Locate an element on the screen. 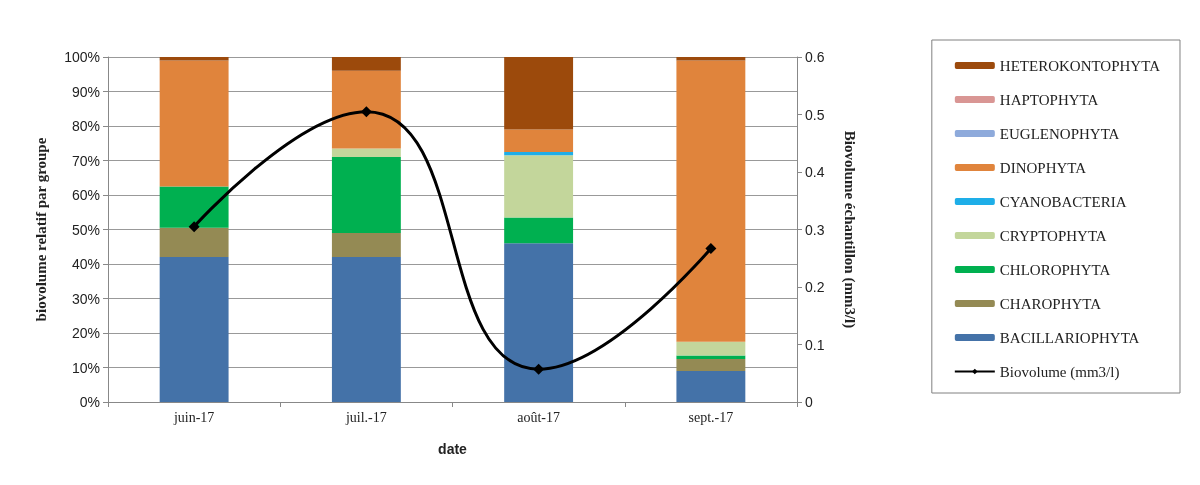  y-tick-label: 90% is located at coordinates (85, 91).